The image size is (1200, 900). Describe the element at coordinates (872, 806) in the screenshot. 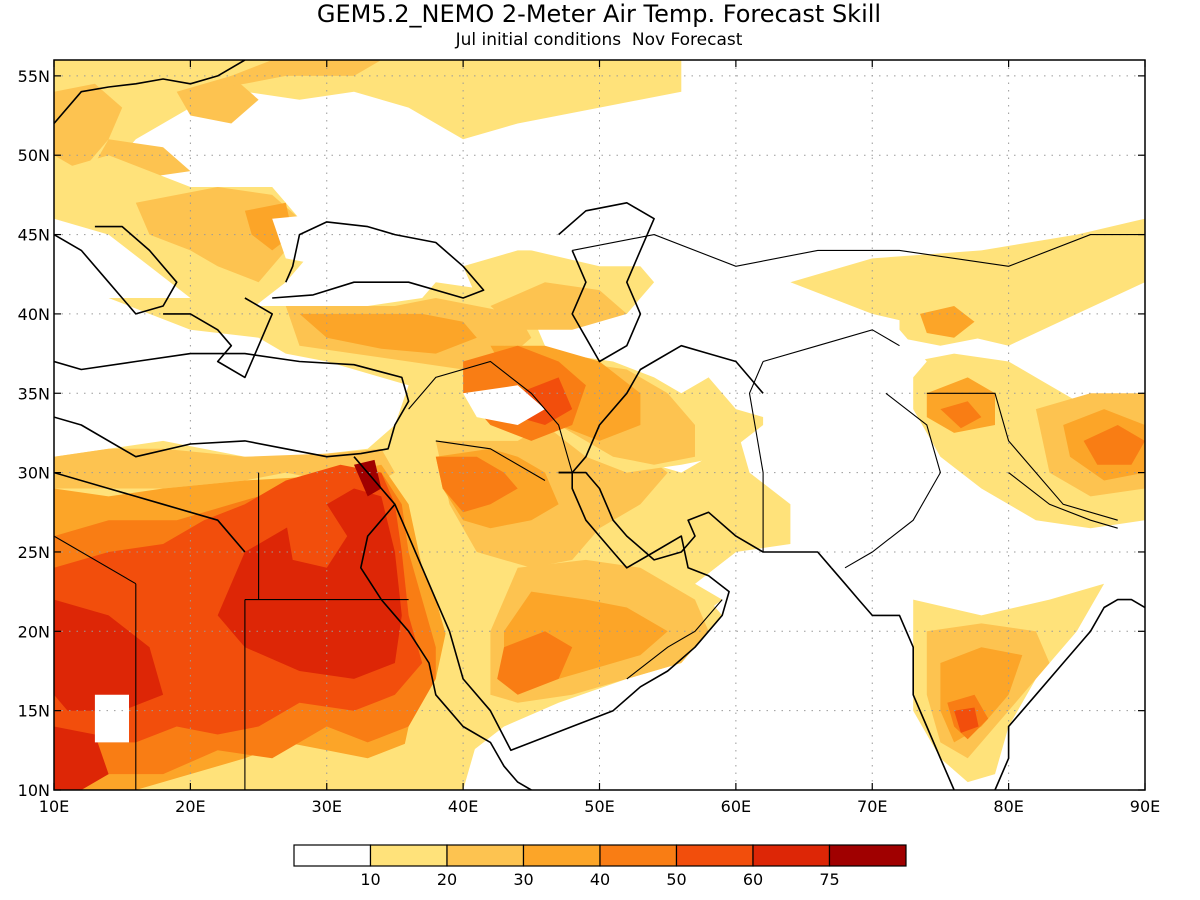

I see `lon-tick-label: 70E` at that location.